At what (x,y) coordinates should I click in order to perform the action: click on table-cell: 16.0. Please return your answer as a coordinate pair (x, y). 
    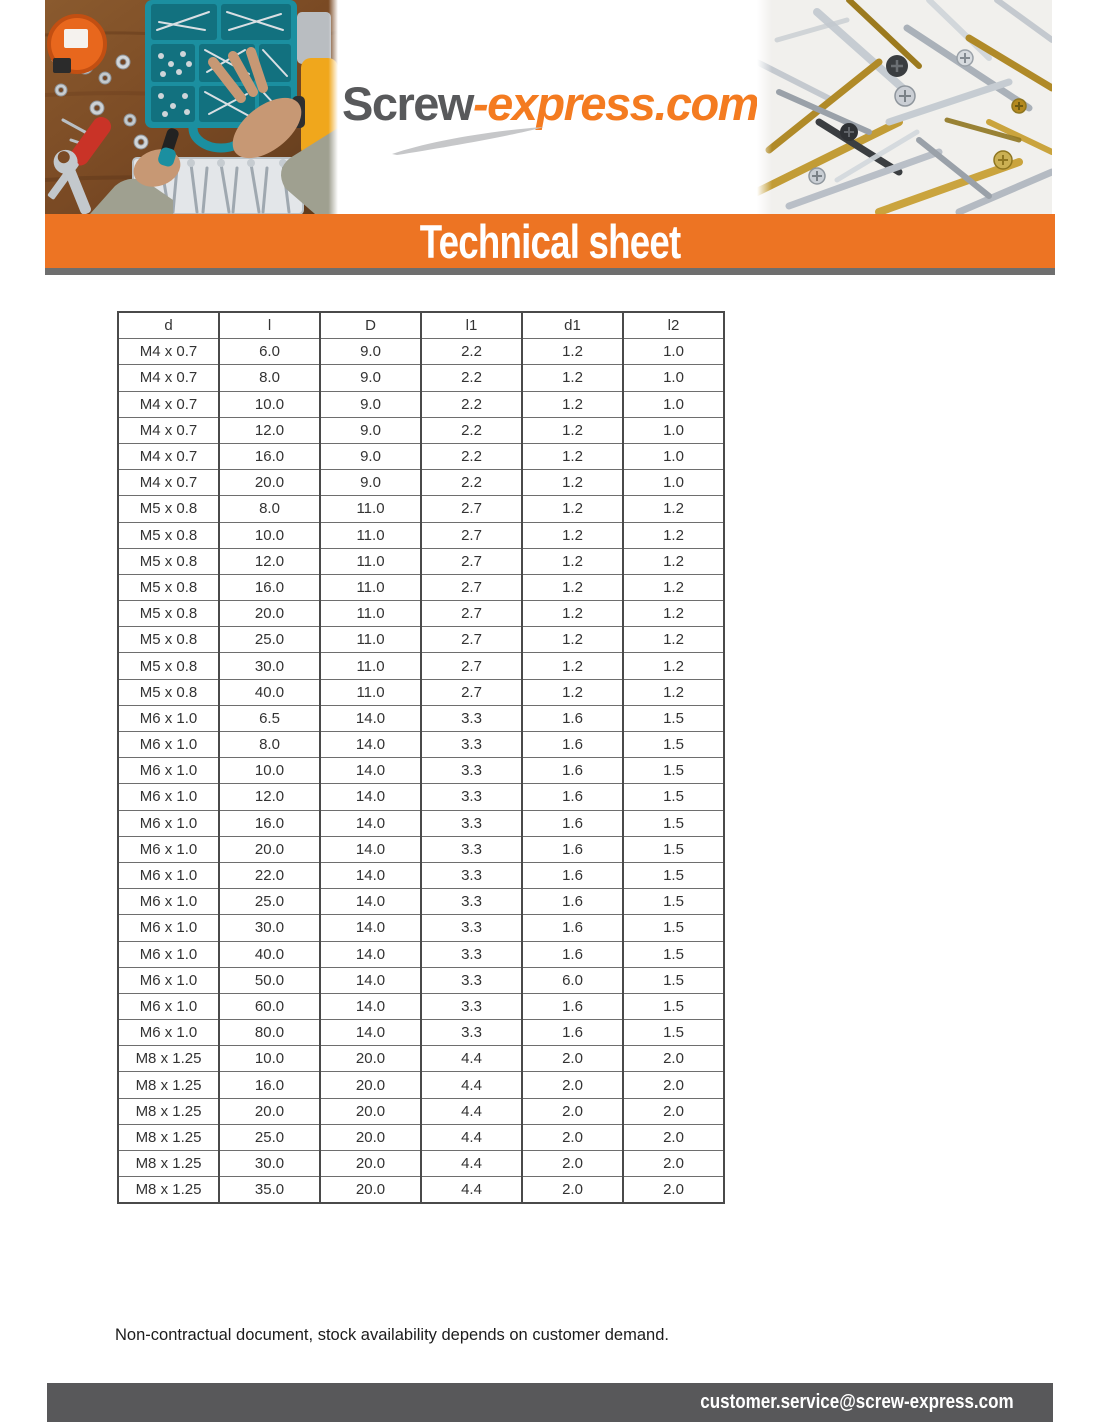
    Looking at the image, I should click on (269, 456).